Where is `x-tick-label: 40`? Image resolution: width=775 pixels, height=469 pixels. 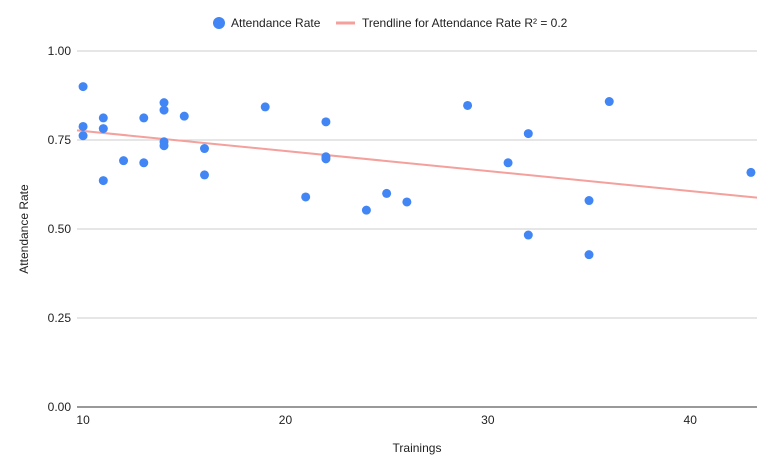 x-tick-label: 40 is located at coordinates (691, 420).